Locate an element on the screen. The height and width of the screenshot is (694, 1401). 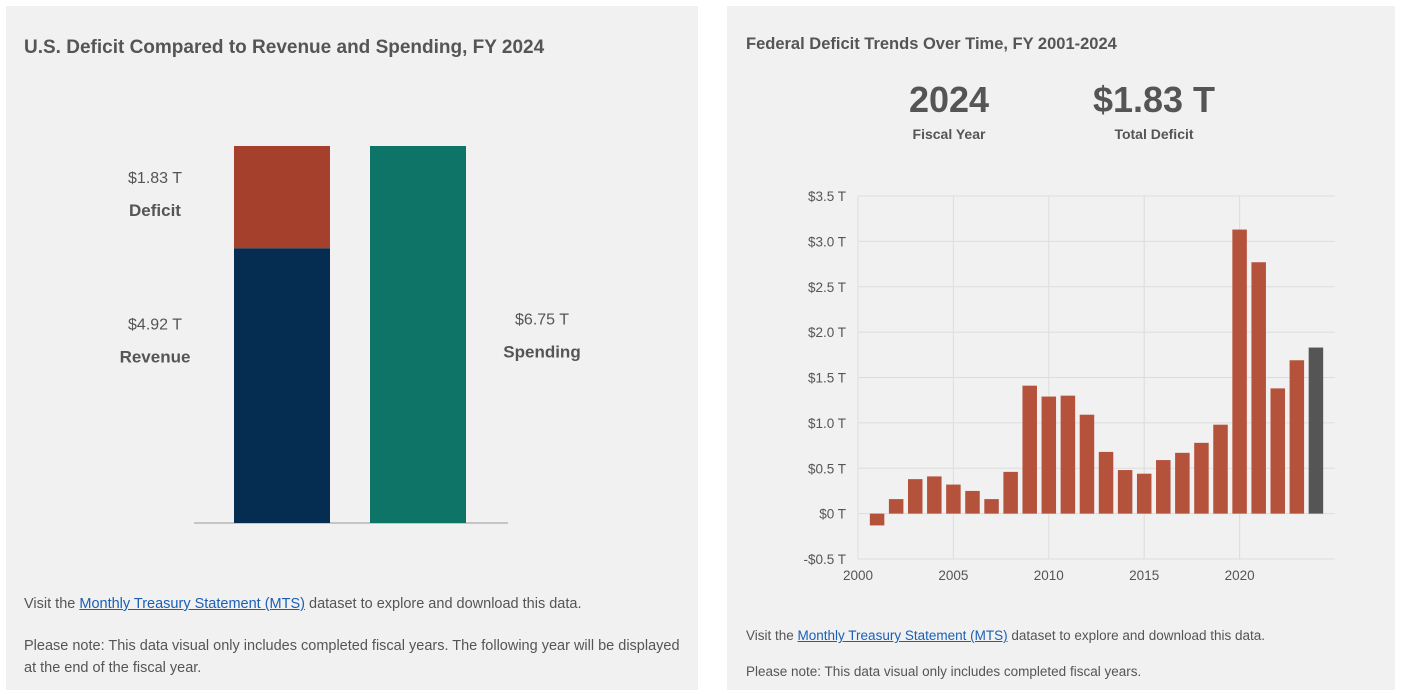
deficit-bar-2021 is located at coordinates (1258, 388).